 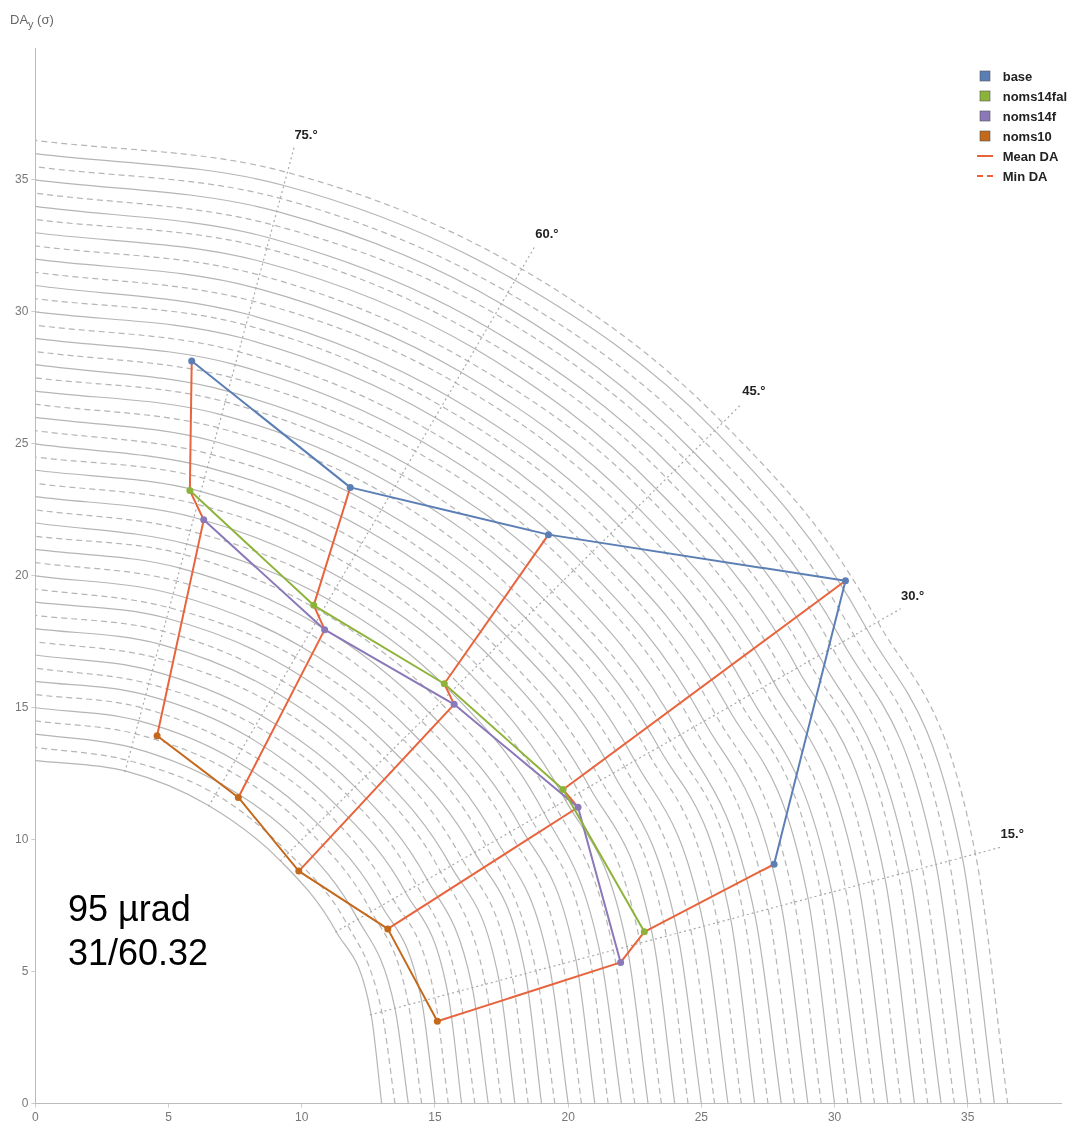 I want to click on legend-label: Mean DA, so click(x=1030, y=156).